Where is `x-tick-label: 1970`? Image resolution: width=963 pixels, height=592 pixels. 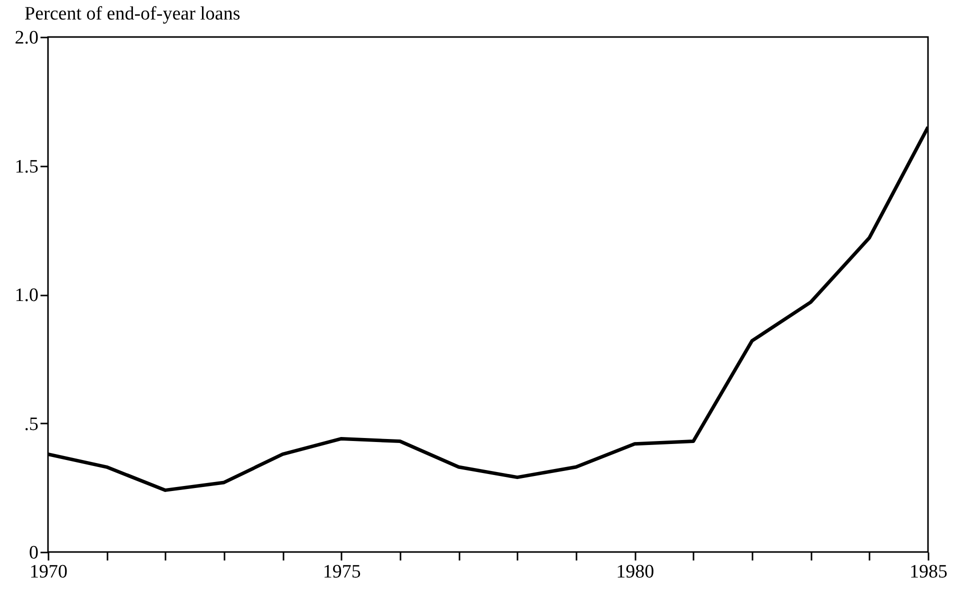 x-tick-label: 1970 is located at coordinates (49, 572).